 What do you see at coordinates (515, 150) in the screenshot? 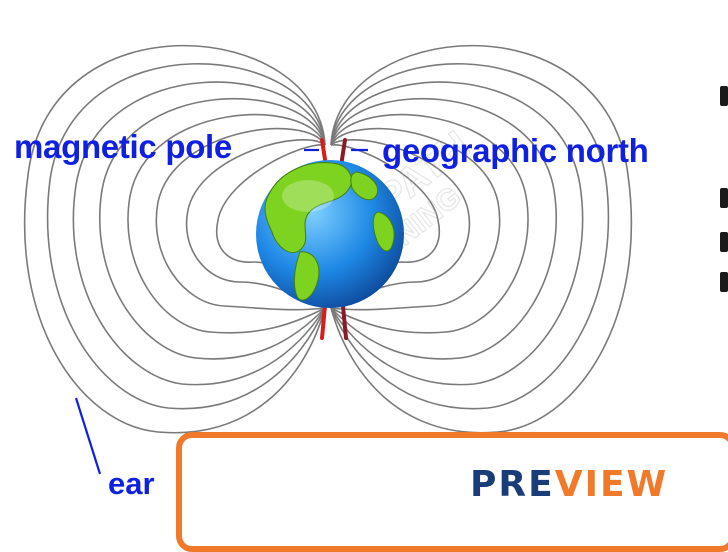
I see `geographic-north-label: geographic north` at bounding box center [515, 150].